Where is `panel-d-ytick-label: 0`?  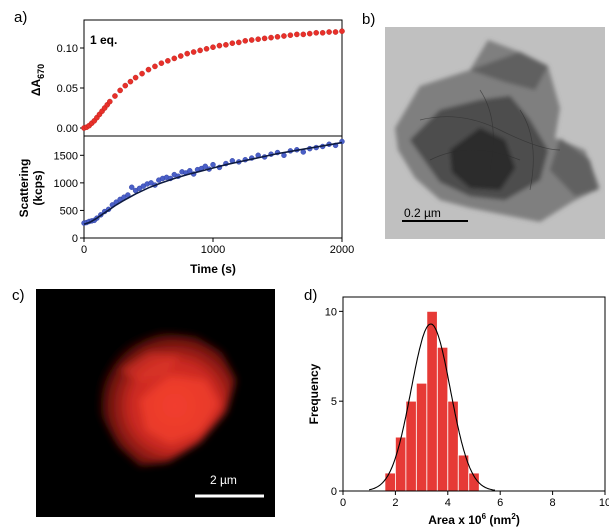 panel-d-ytick-label: 0 is located at coordinates (334, 492).